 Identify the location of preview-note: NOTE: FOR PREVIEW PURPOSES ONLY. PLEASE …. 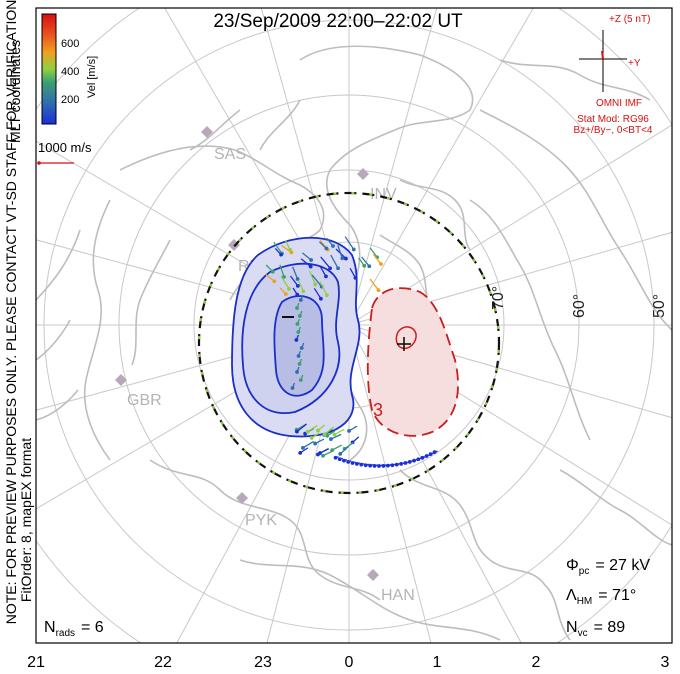
(11, 312).